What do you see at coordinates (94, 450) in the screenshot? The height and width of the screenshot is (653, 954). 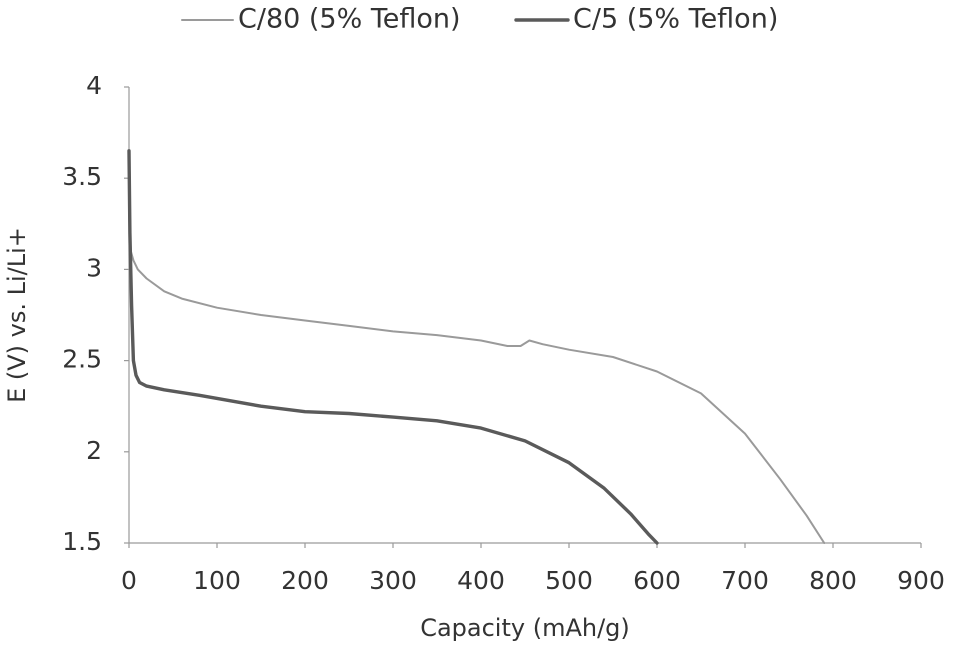 I see `y-tick-label: 2` at bounding box center [94, 450].